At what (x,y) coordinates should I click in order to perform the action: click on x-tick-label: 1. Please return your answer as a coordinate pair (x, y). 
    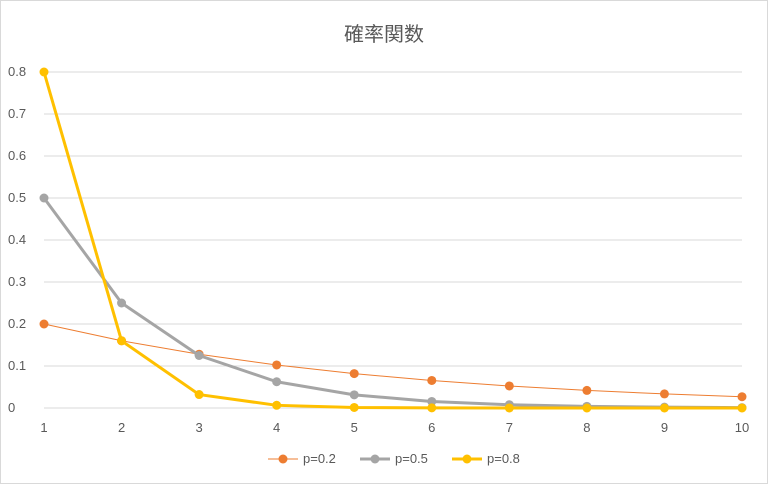
    Looking at the image, I should click on (43, 427).